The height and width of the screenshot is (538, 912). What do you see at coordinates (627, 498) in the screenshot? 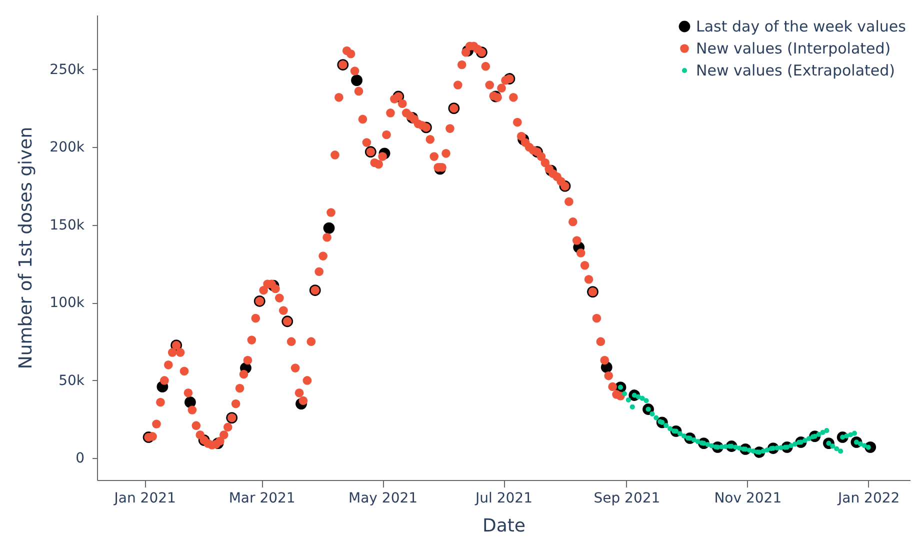
I see `x-tick-label: Sep 2021` at bounding box center [627, 498].